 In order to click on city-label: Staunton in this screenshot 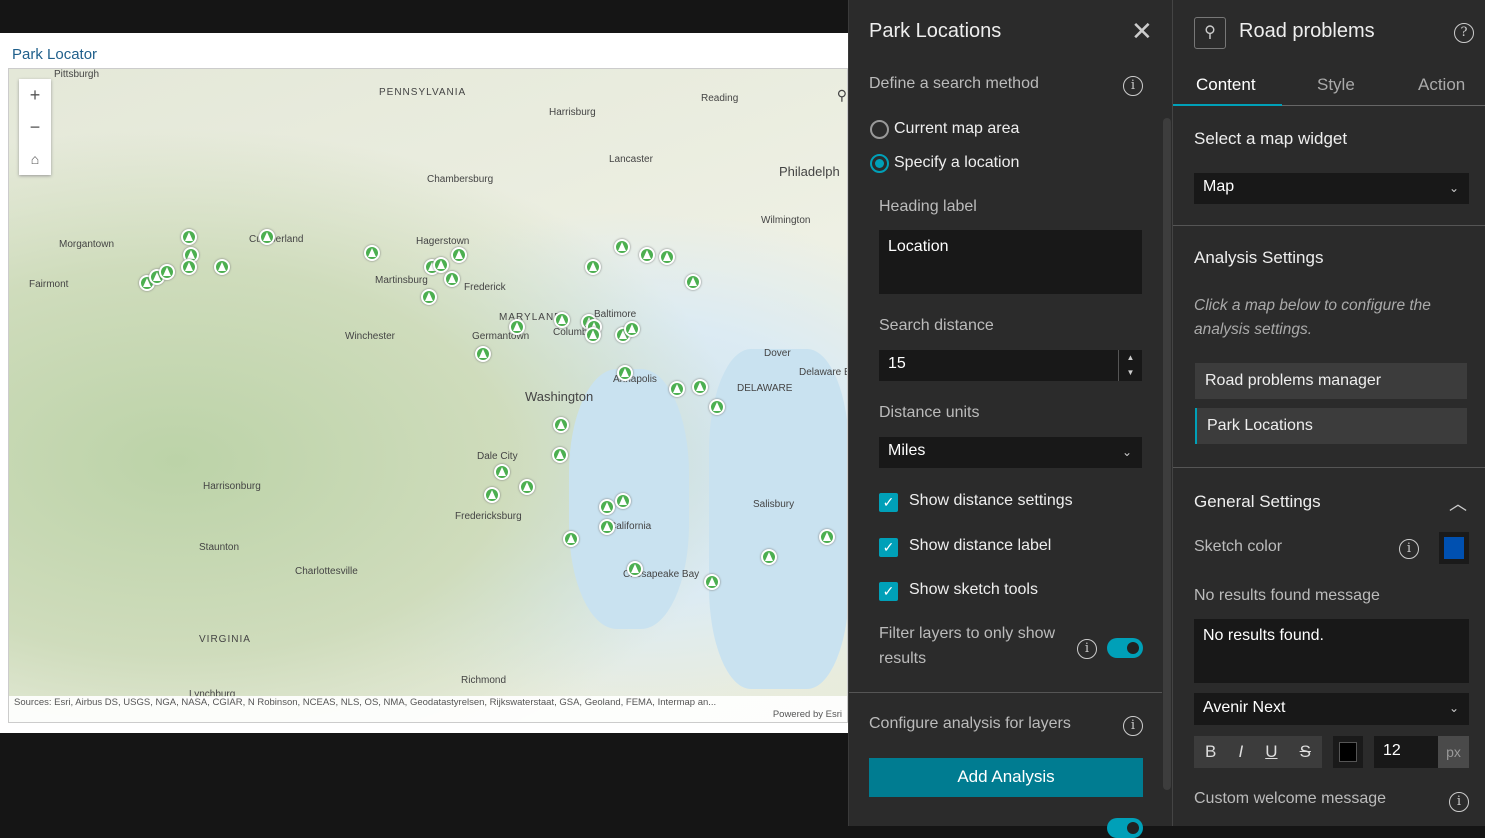, I will do `click(219, 547)`.